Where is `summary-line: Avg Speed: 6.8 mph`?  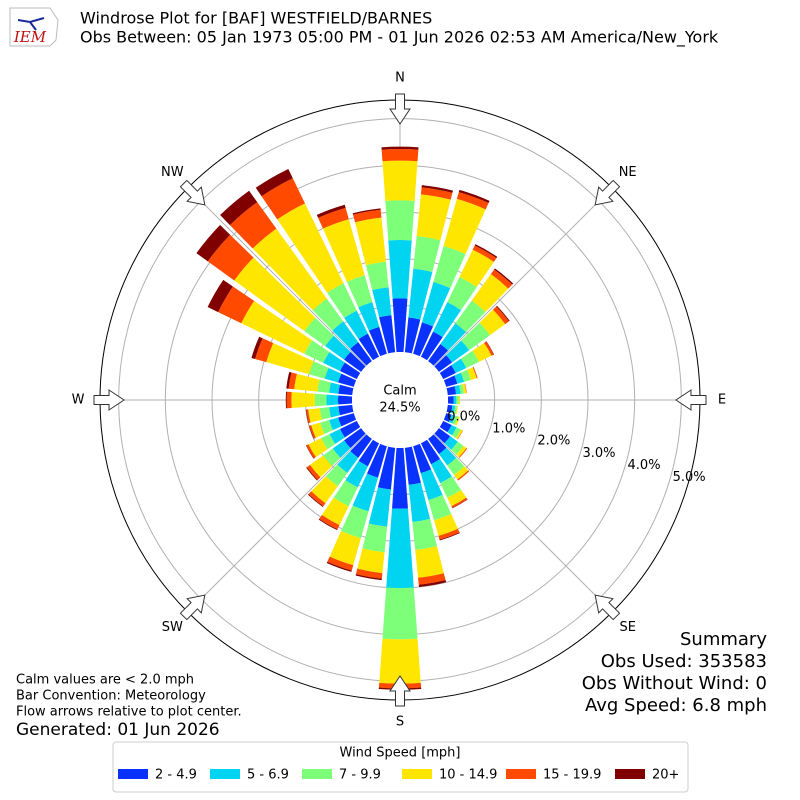 summary-line: Avg Speed: 6.8 mph is located at coordinates (676, 705).